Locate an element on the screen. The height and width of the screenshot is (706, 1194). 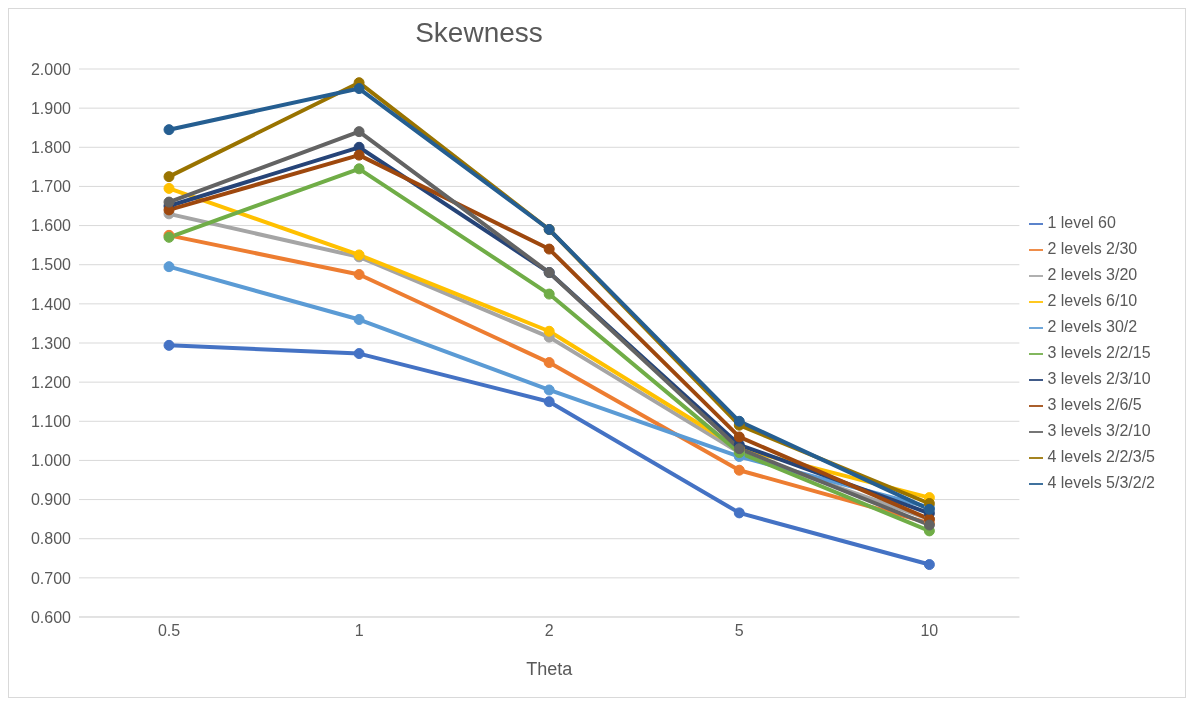
y-tick-label: 1.400 is located at coordinates (51, 304).